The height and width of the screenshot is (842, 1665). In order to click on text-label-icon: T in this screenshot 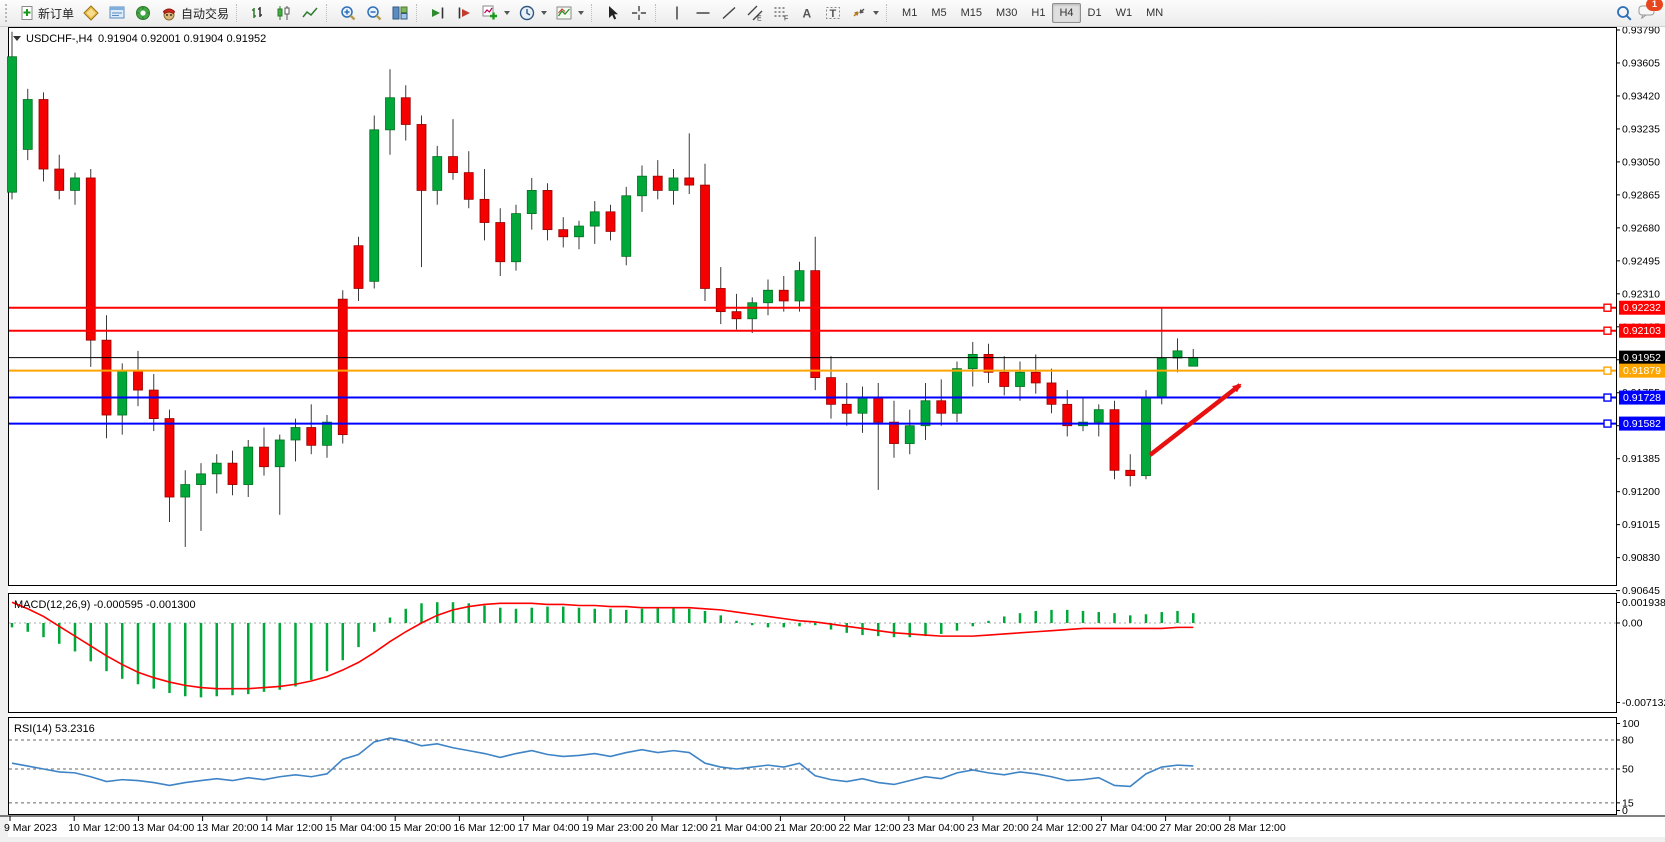, I will do `click(833, 13)`.